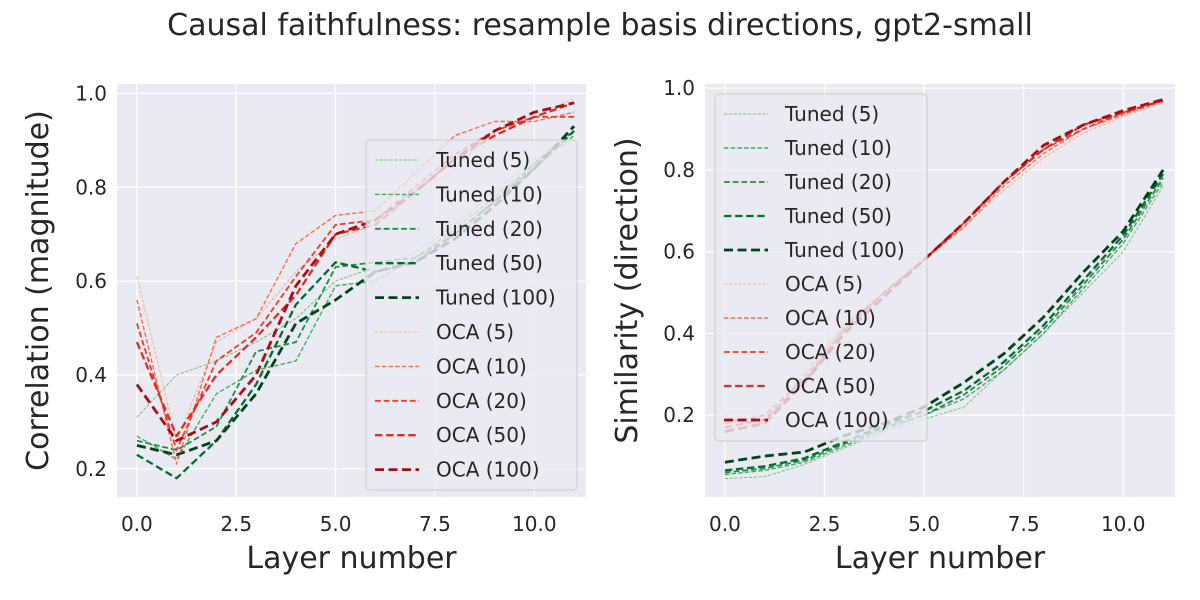 The height and width of the screenshot is (600, 1200). Describe the element at coordinates (924, 524) in the screenshot. I see `chart2-x-tick-label: 5.0` at that location.